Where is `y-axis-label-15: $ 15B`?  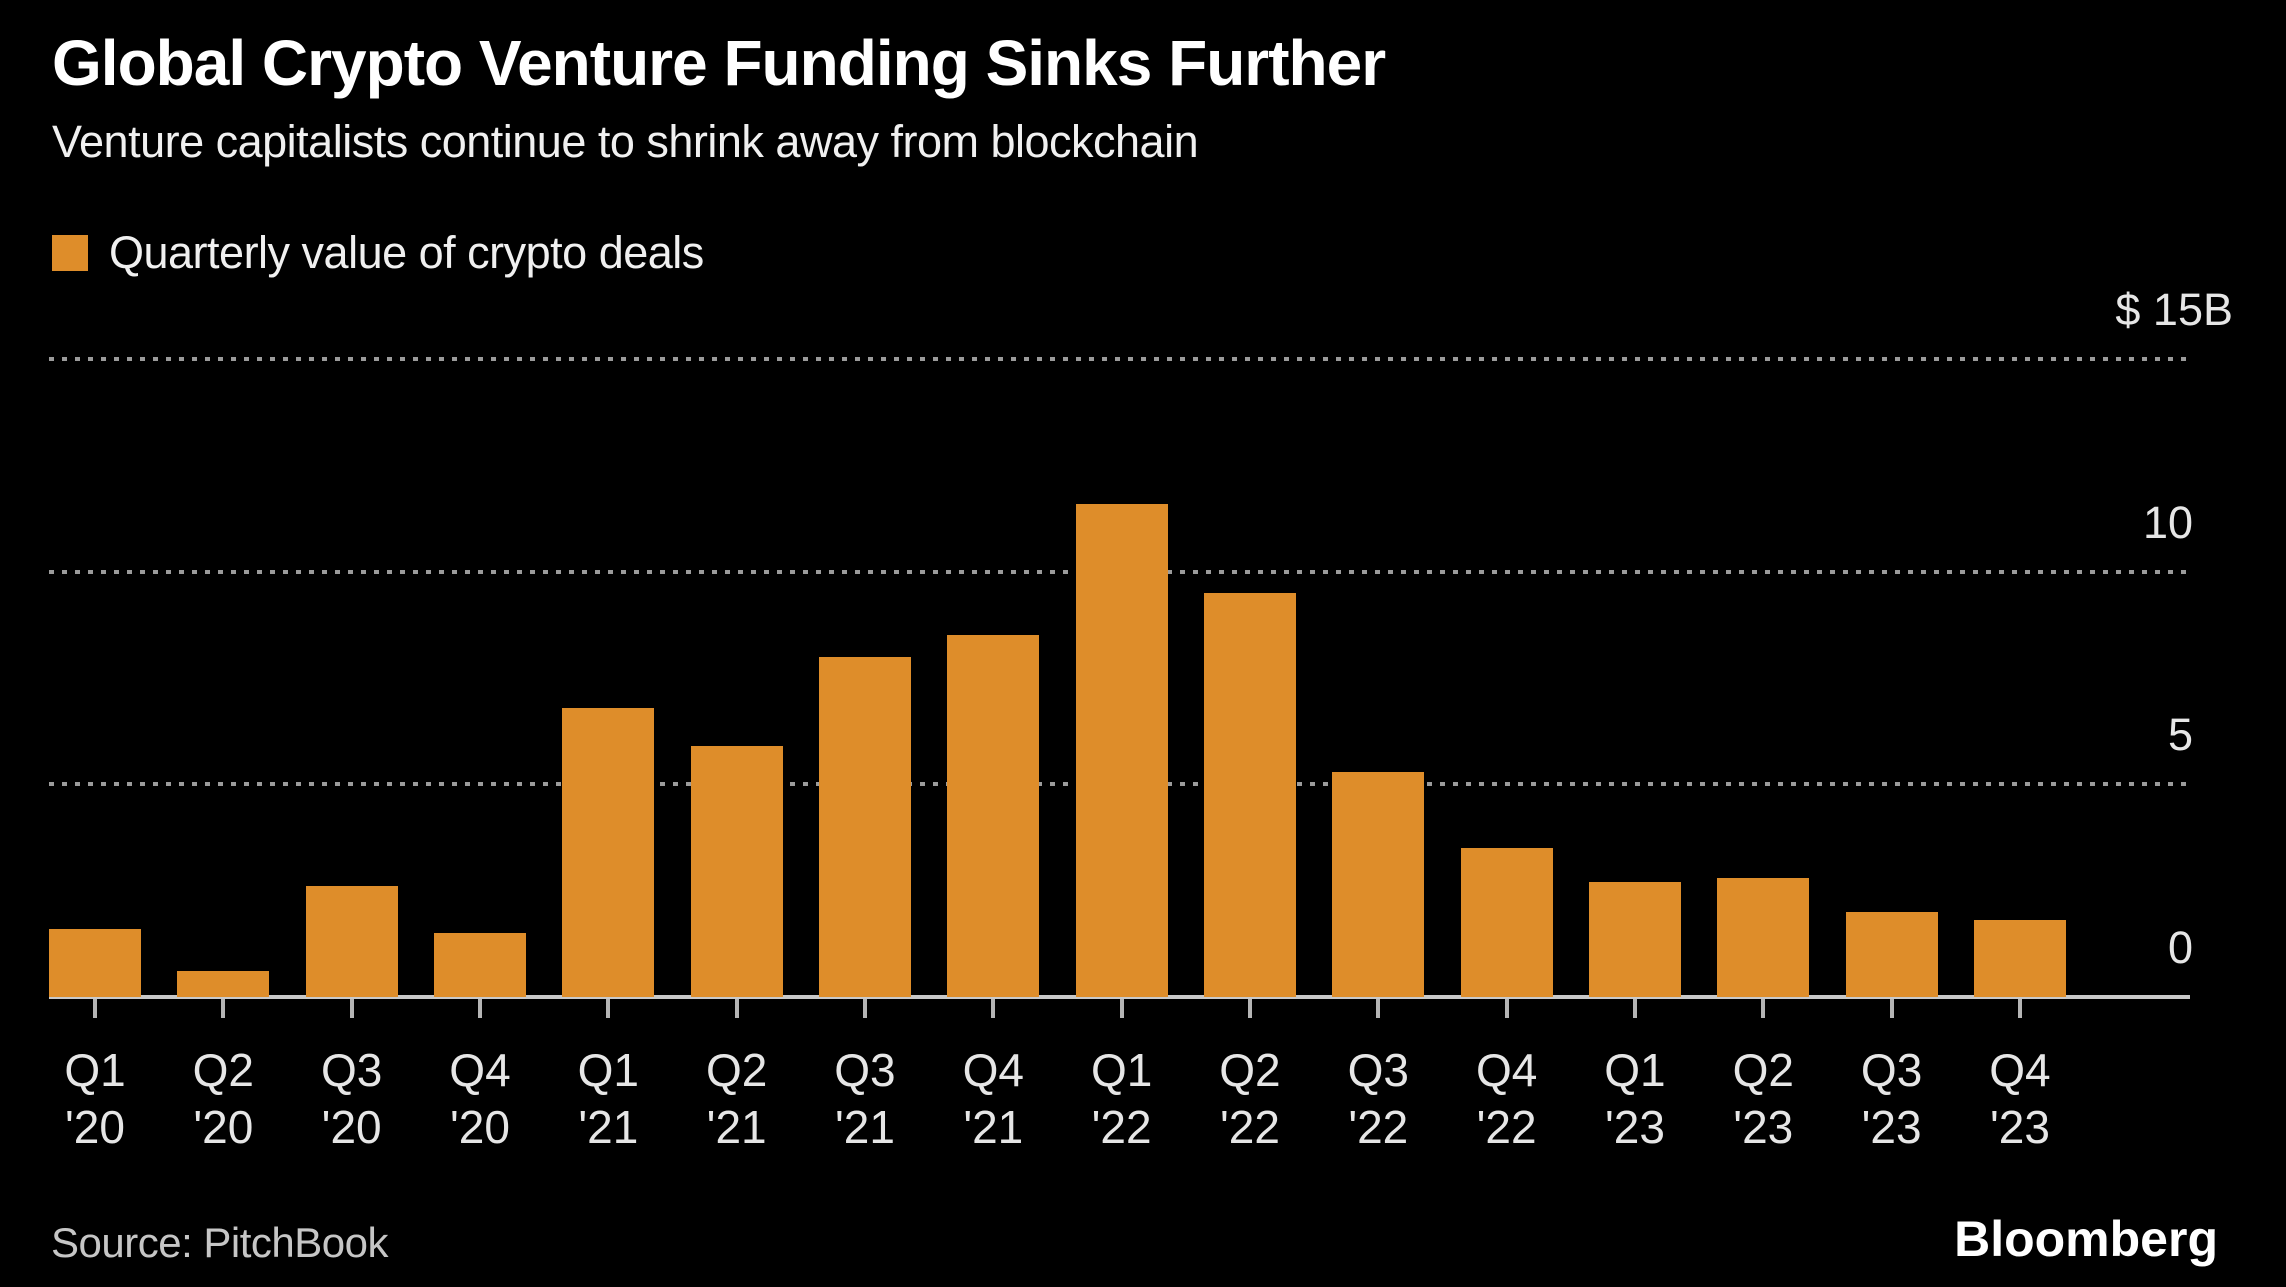
y-axis-label-15: $ 15B is located at coordinates (2174, 309).